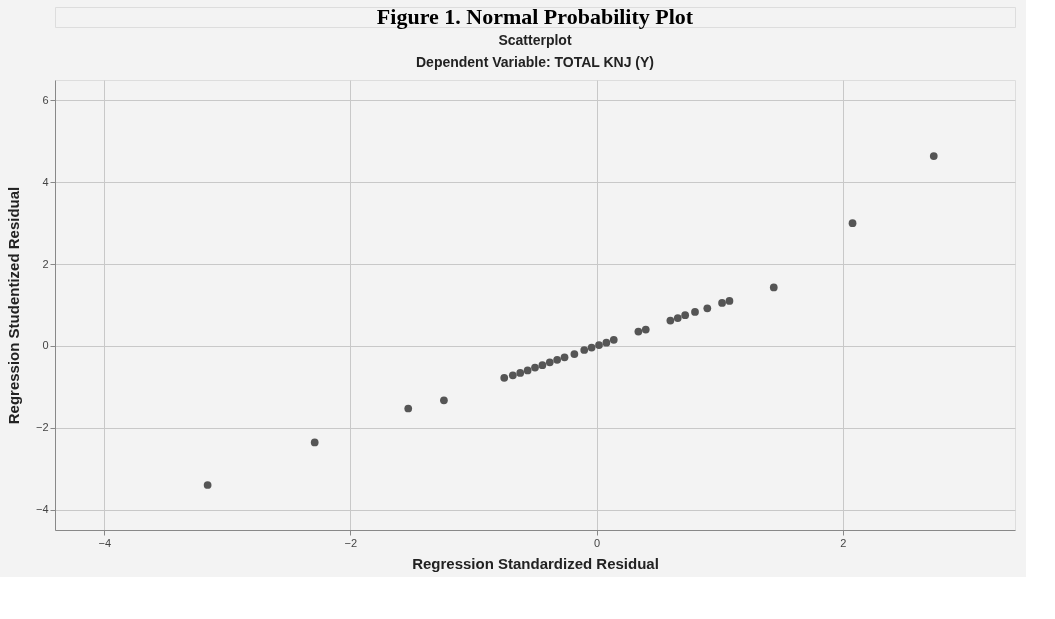 Image resolution: width=1055 pixels, height=619 pixels. What do you see at coordinates (843, 542) in the screenshot?
I see `x-tick-label: 2` at bounding box center [843, 542].